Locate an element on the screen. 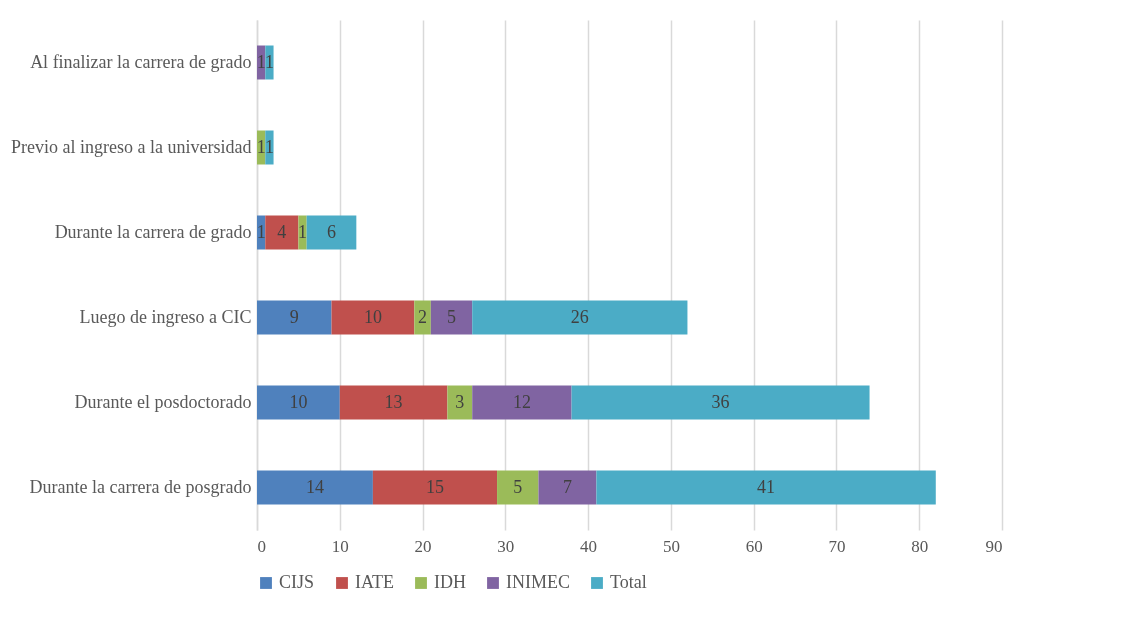 Image resolution: width=1128 pixels, height=624 pixels. data-label: 6 is located at coordinates (331, 231).